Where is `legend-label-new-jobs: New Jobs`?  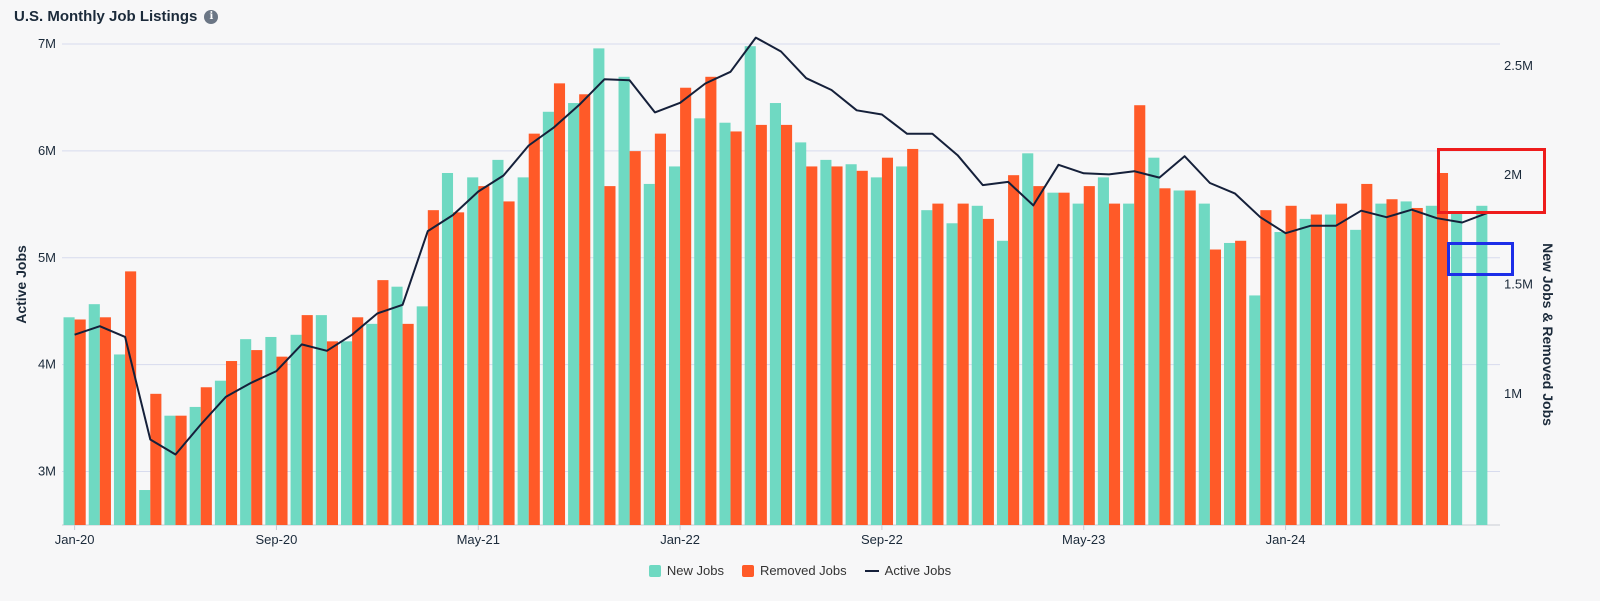
legend-label-new-jobs: New Jobs is located at coordinates (695, 570).